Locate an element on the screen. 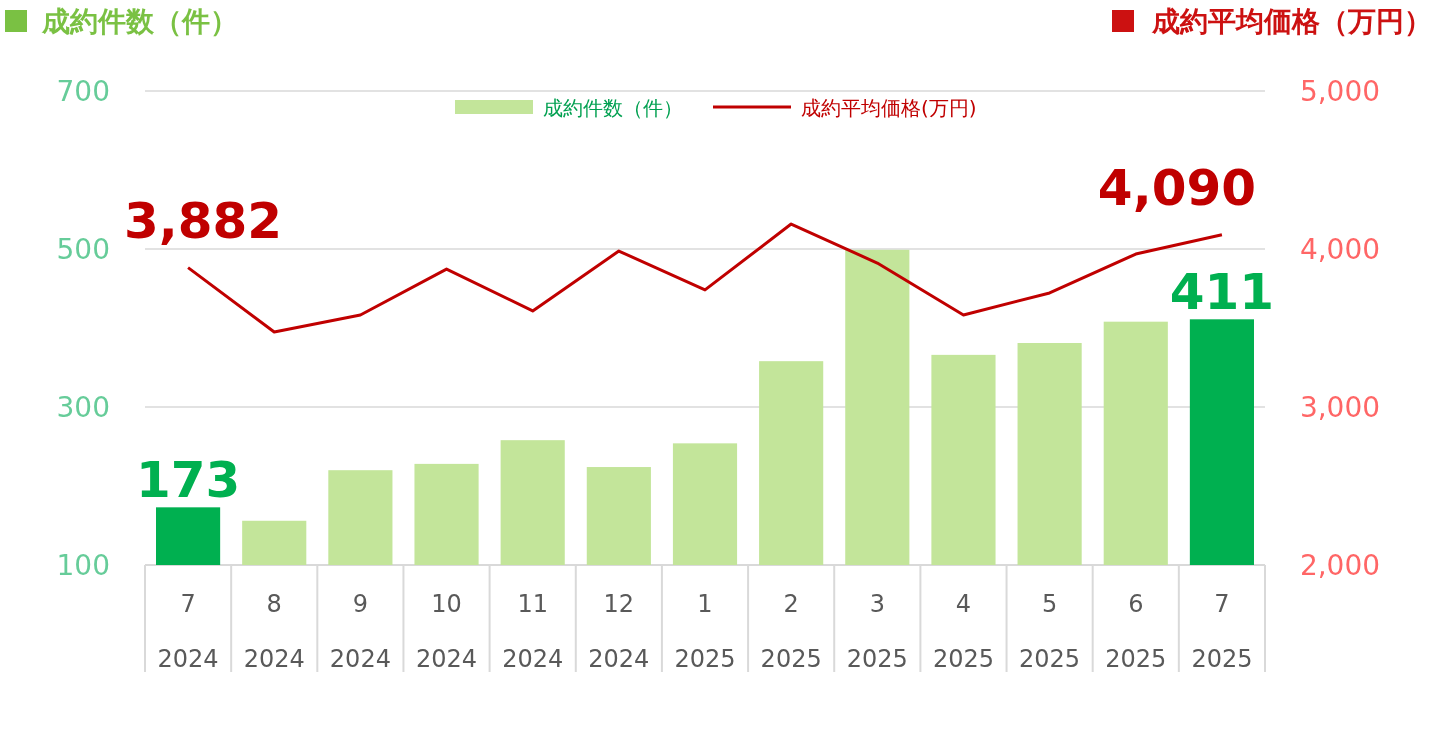  x-tick-label: 11 2024 is located at coordinates (533, 631).